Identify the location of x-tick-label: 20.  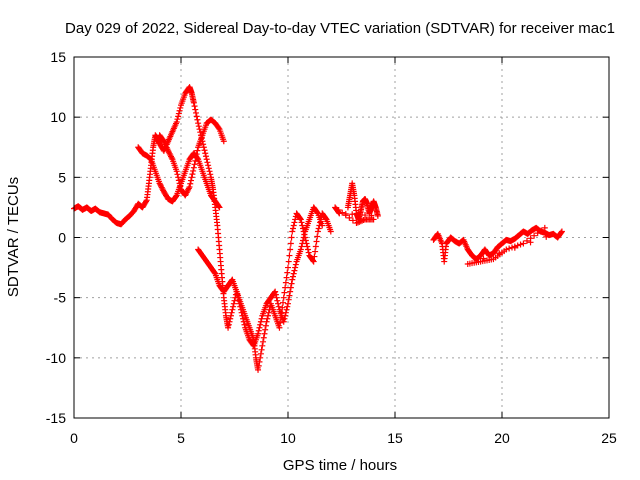
(502, 438).